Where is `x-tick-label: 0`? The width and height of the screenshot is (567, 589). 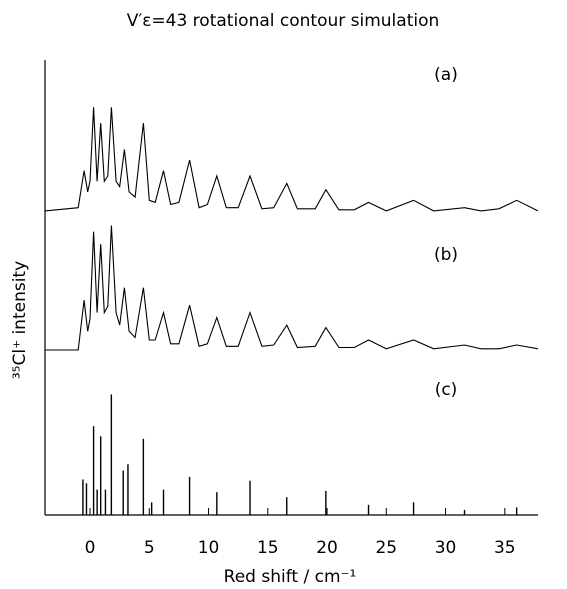 x-tick-label: 0 is located at coordinates (90, 548).